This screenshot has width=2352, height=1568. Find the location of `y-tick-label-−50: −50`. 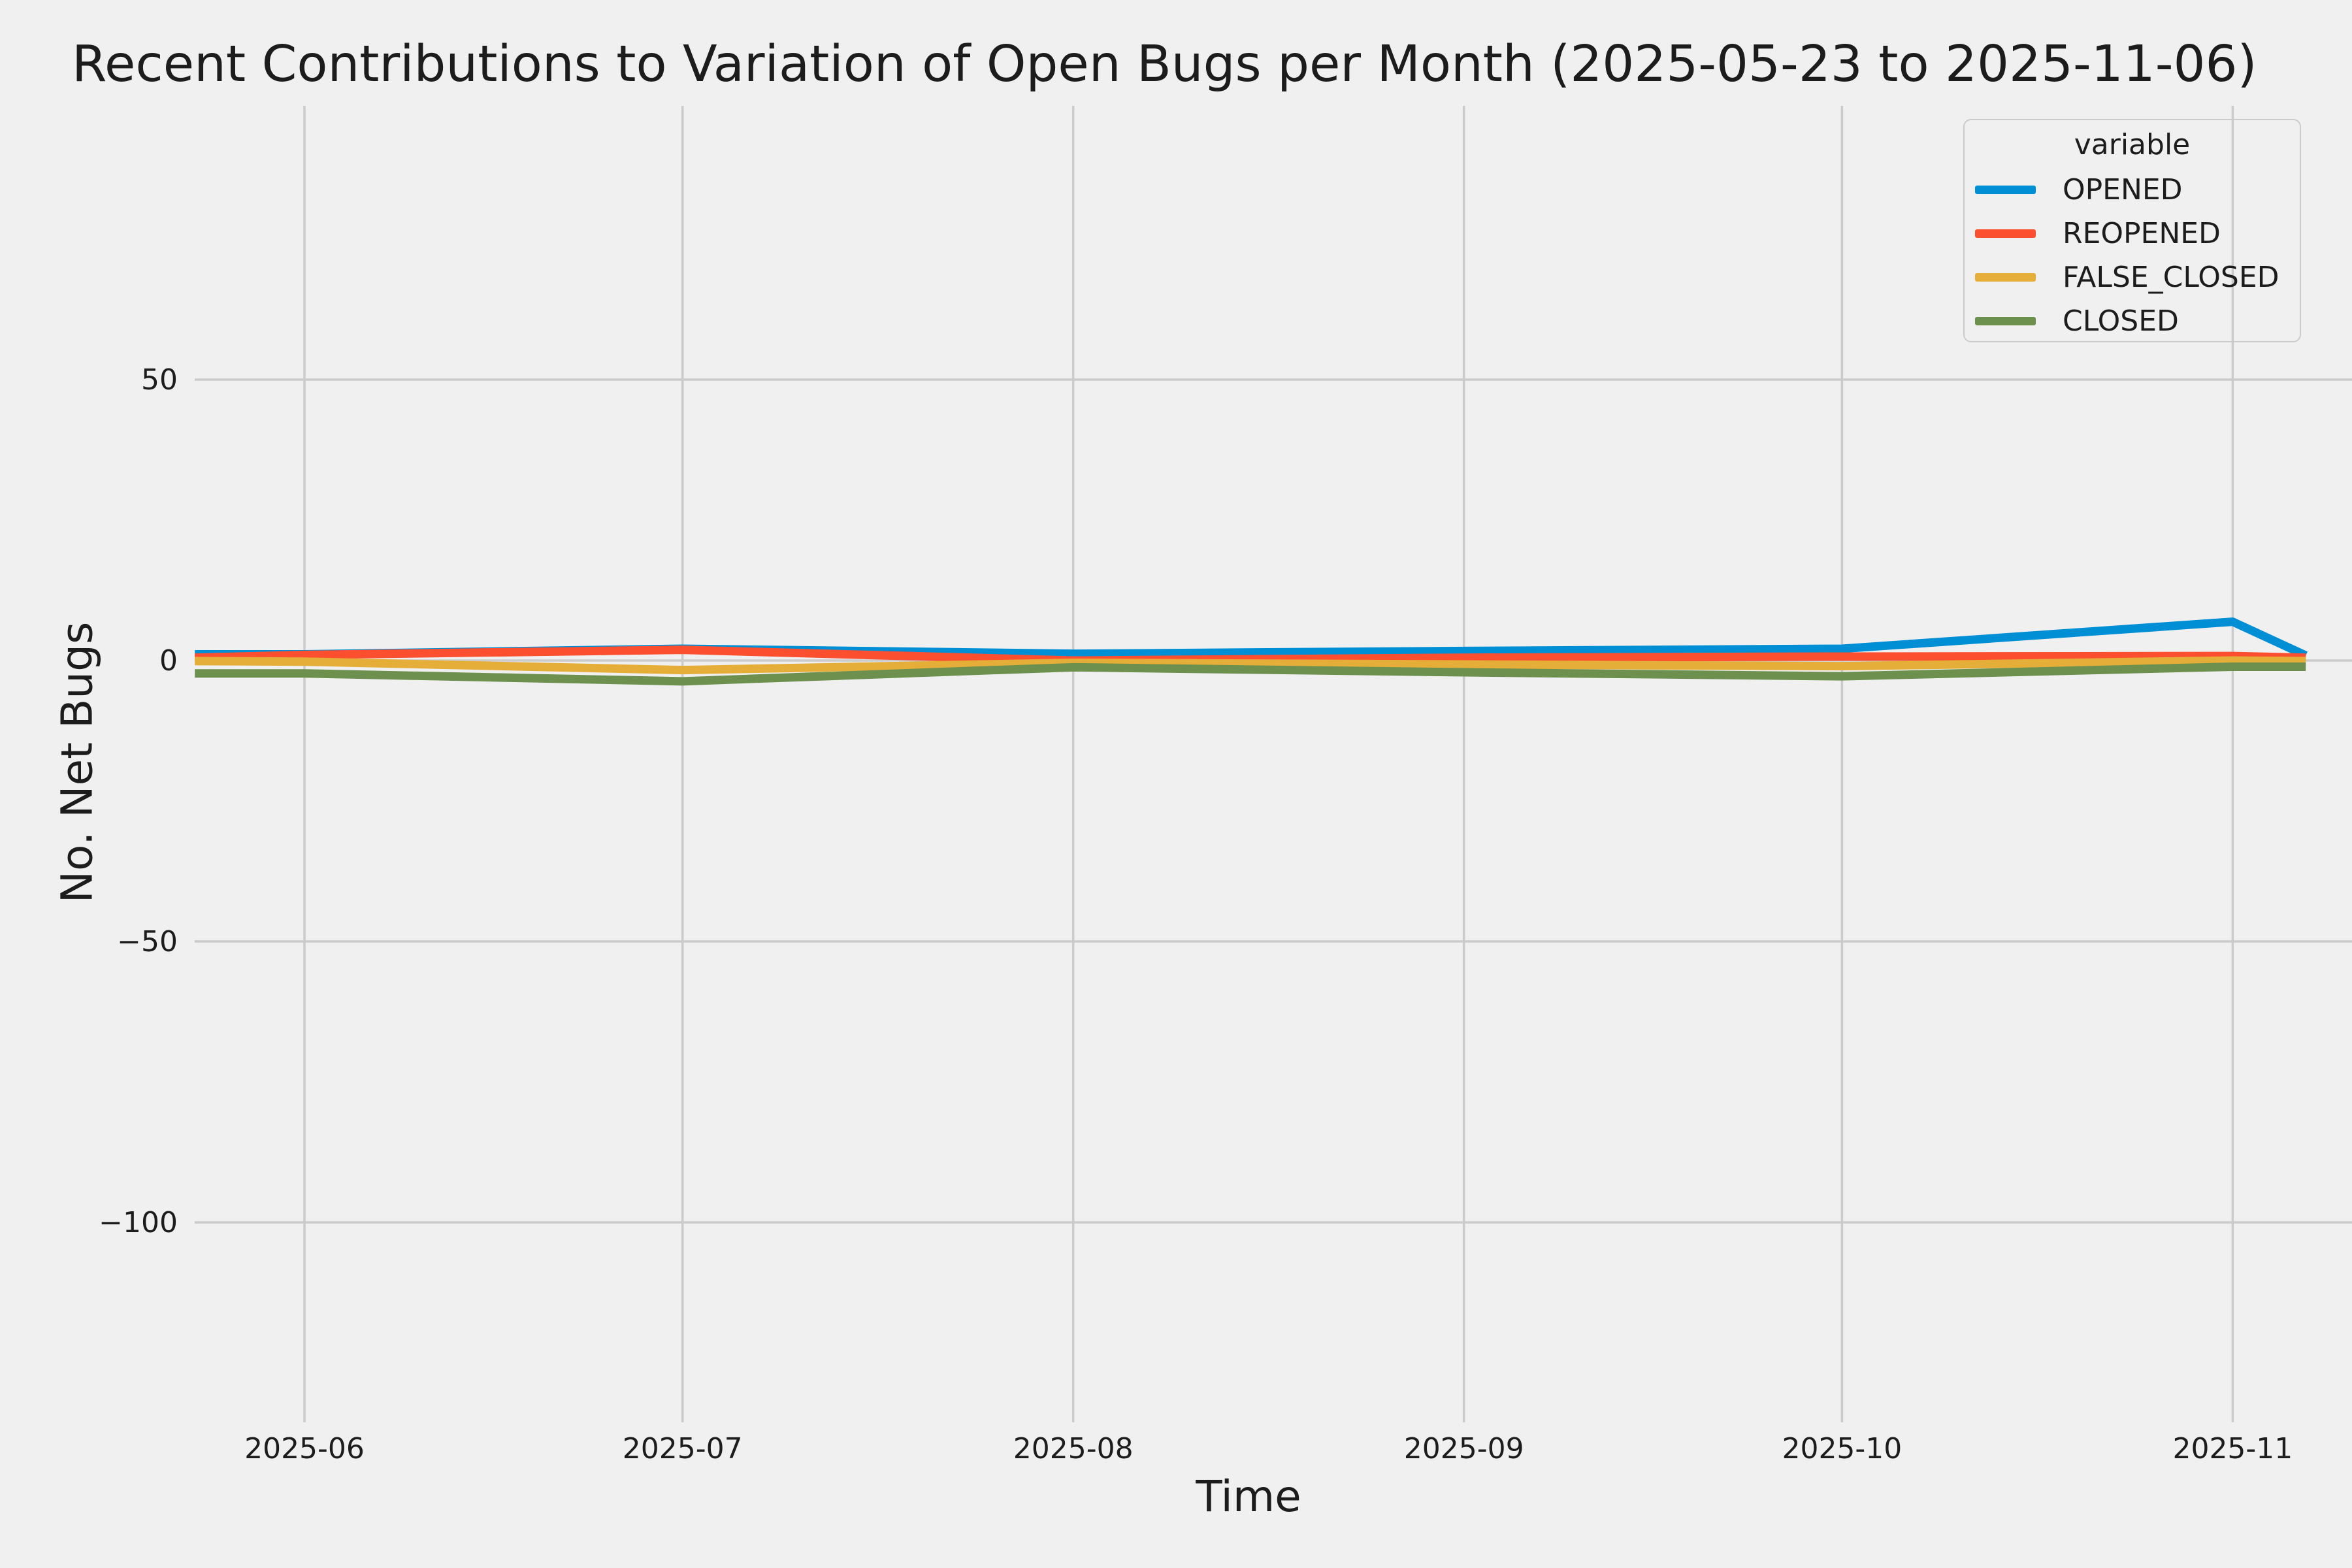

y-tick-label-−50: −50 is located at coordinates (147, 941).